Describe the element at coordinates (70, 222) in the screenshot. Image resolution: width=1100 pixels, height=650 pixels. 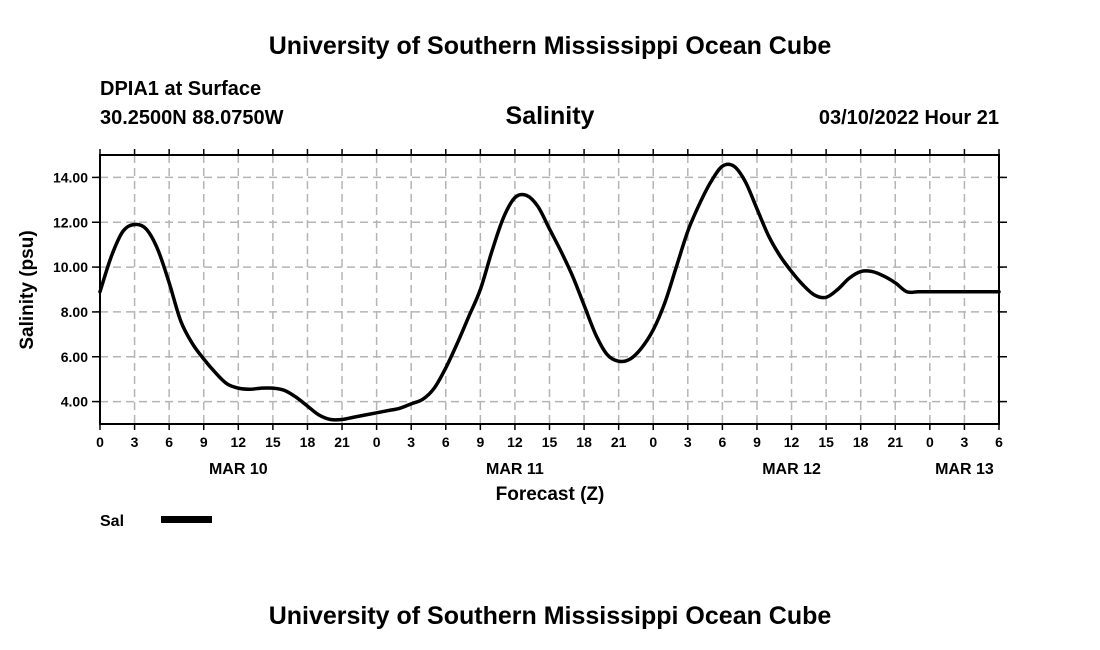
I see `y-tick-label: 12.00` at that location.